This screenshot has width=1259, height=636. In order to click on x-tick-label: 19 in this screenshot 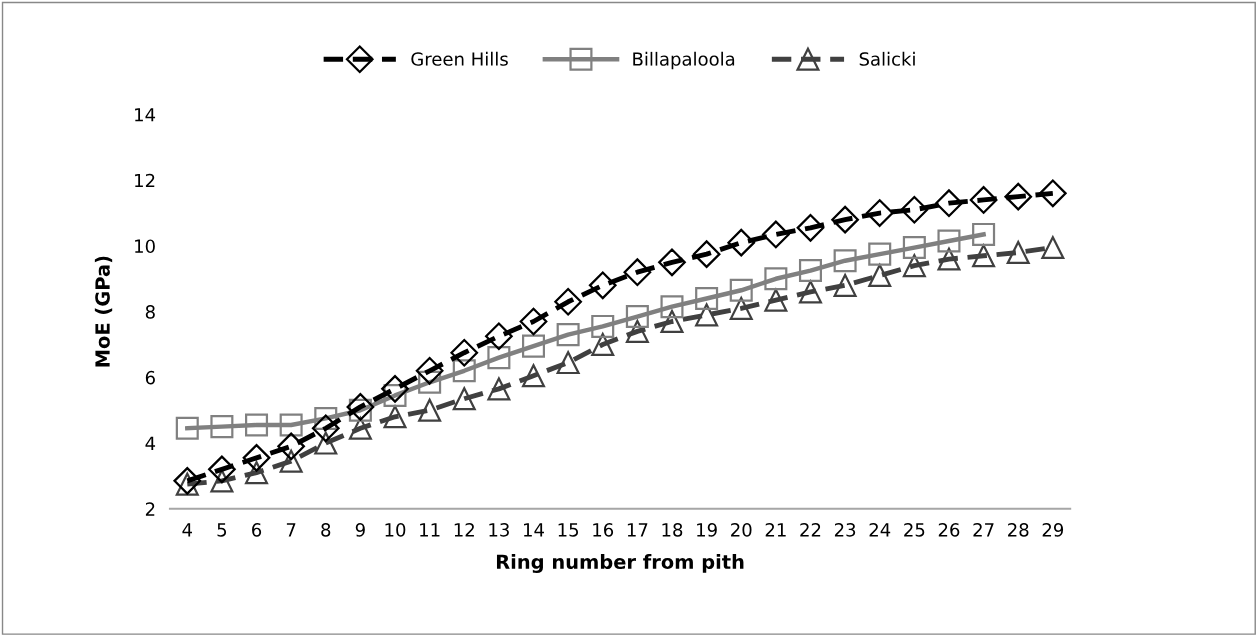, I will do `click(707, 530)`.